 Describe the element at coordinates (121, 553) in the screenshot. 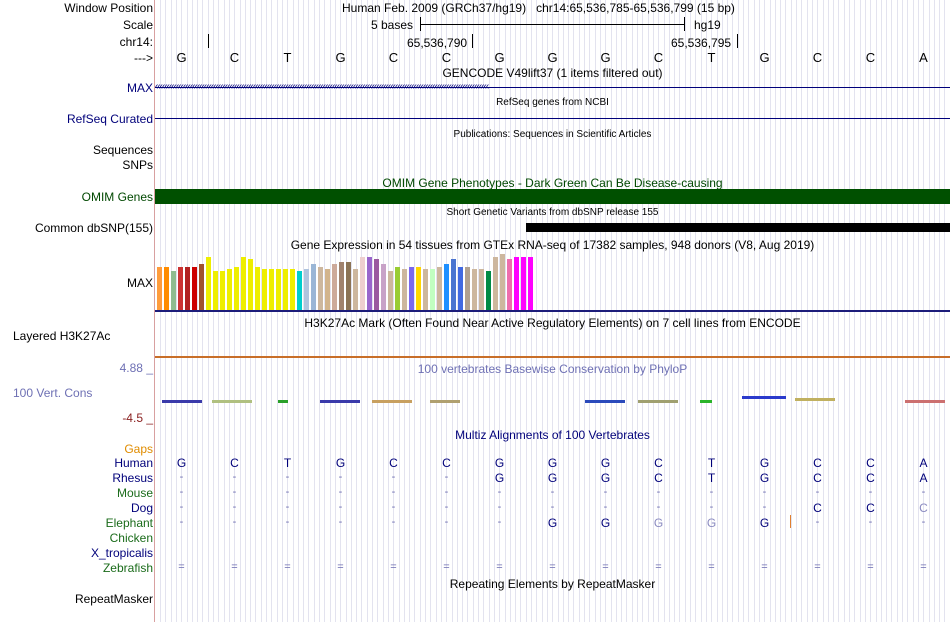

I see `species-label: X_tropicalis` at that location.